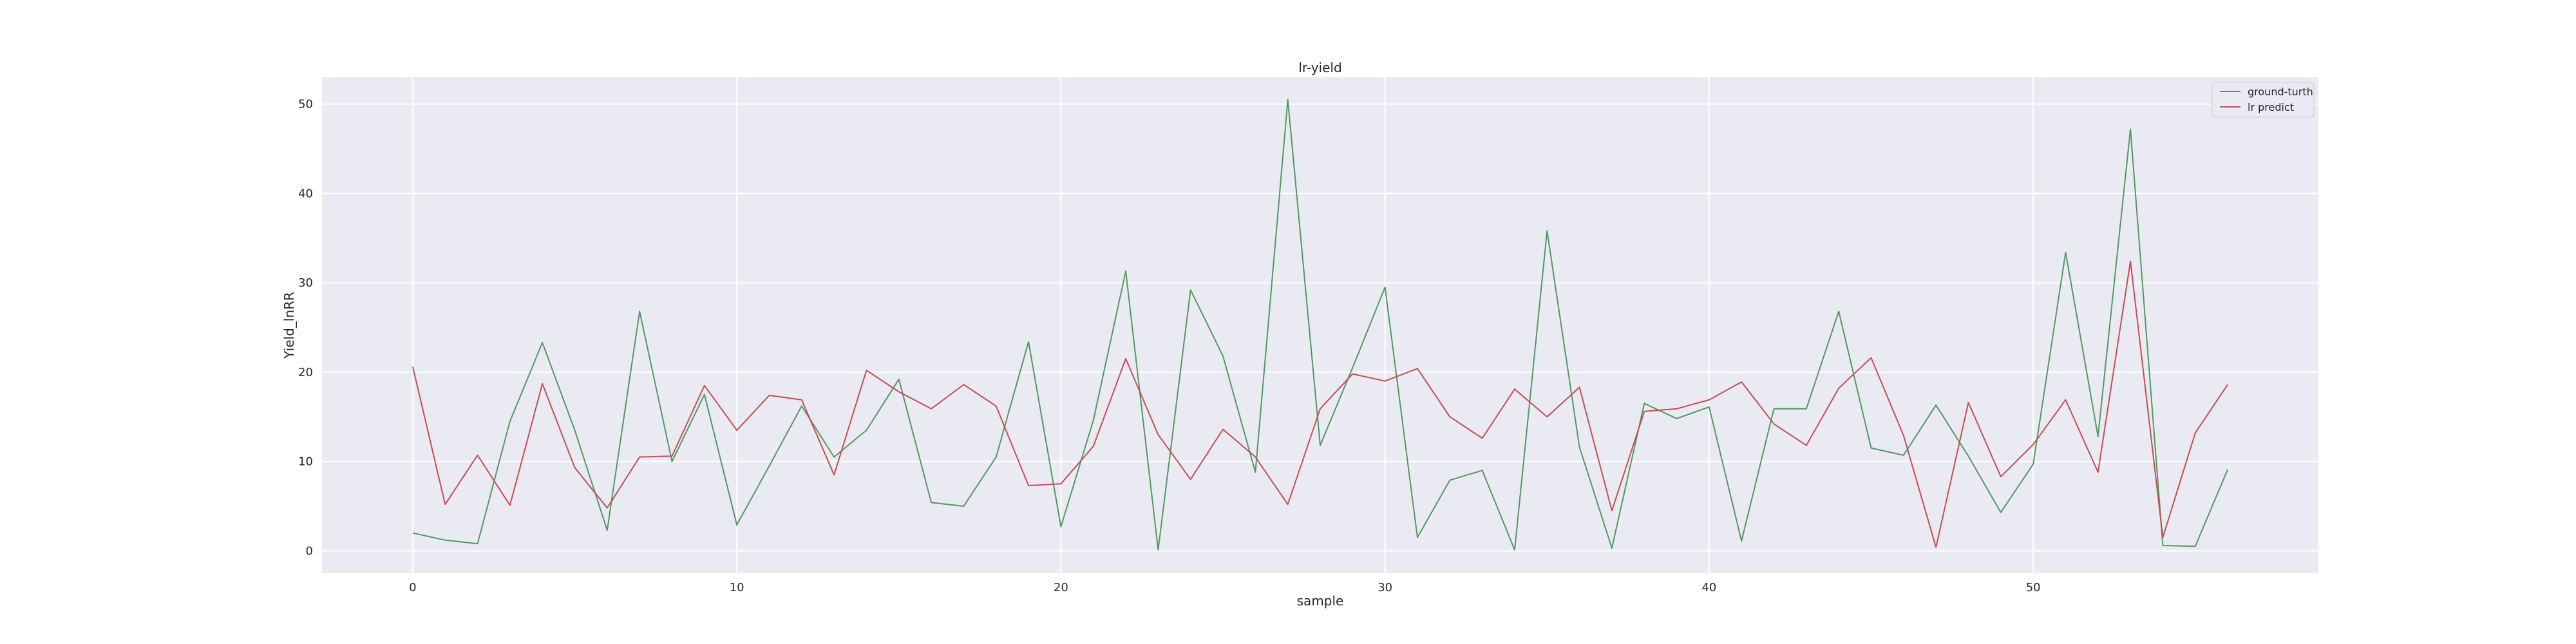  What do you see at coordinates (1385, 587) in the screenshot?
I see `x-tick-label: 30` at bounding box center [1385, 587].